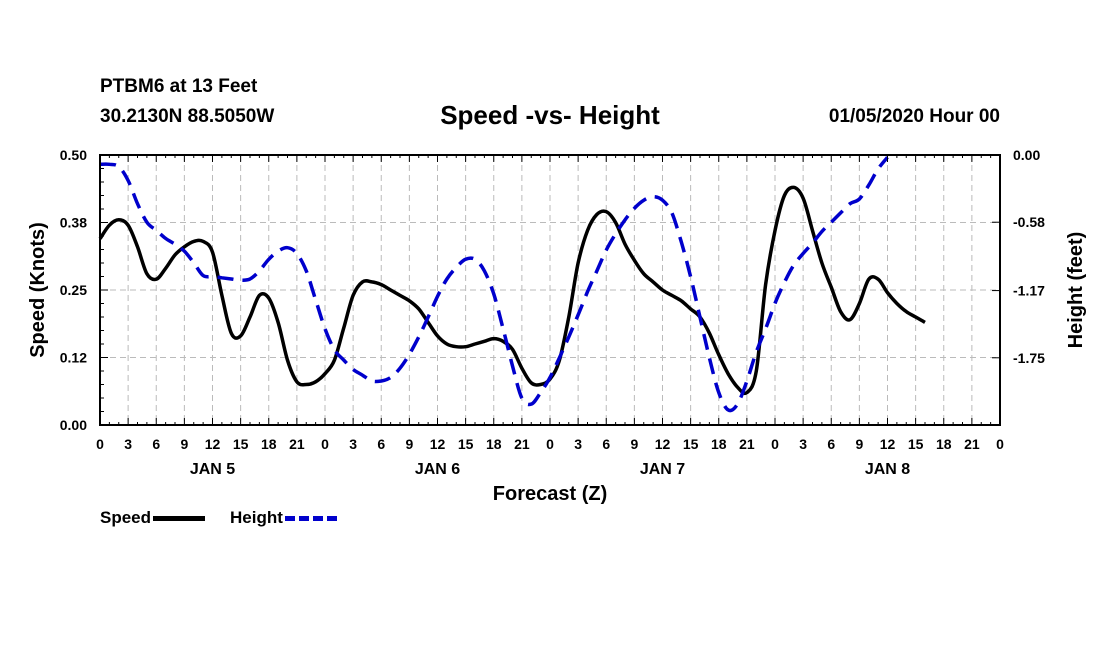 The image size is (1100, 650). What do you see at coordinates (550, 494) in the screenshot?
I see `x-axis-label: Forecast (Z)` at bounding box center [550, 494].